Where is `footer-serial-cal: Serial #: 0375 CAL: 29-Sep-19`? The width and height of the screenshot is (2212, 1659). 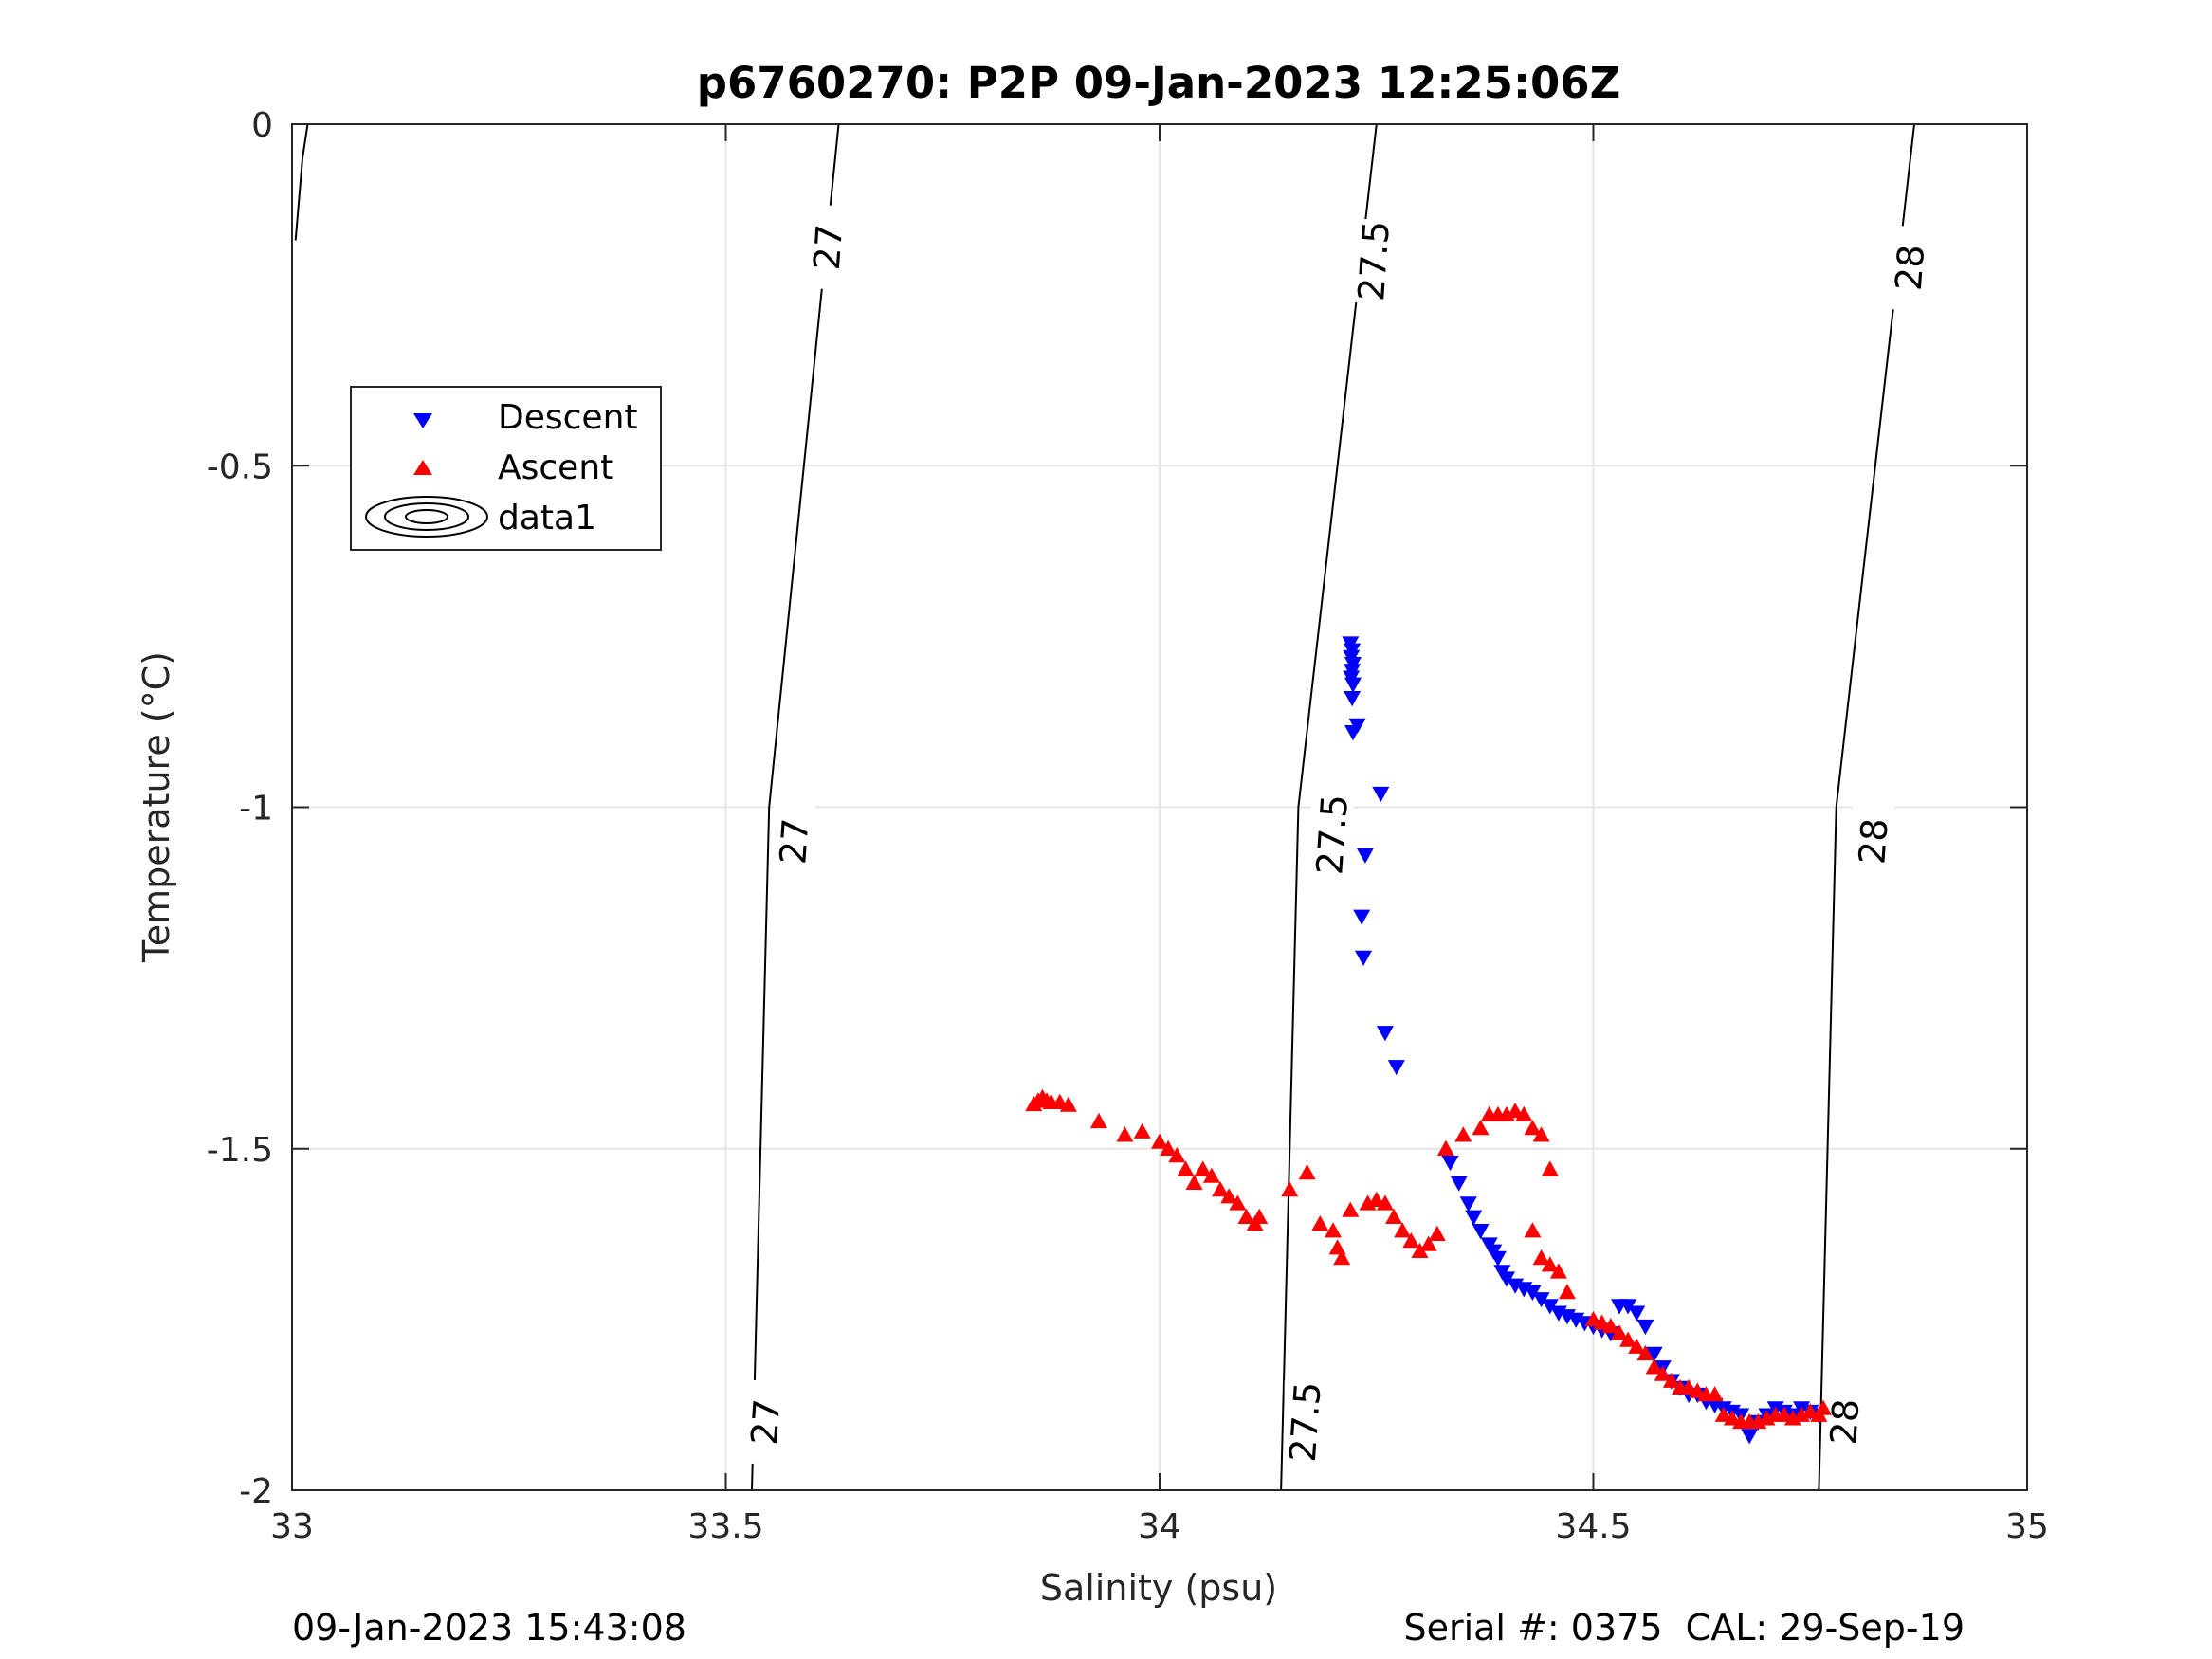 footer-serial-cal: Serial #: 0375 CAL: 29-Sep-19 is located at coordinates (1684, 1628).